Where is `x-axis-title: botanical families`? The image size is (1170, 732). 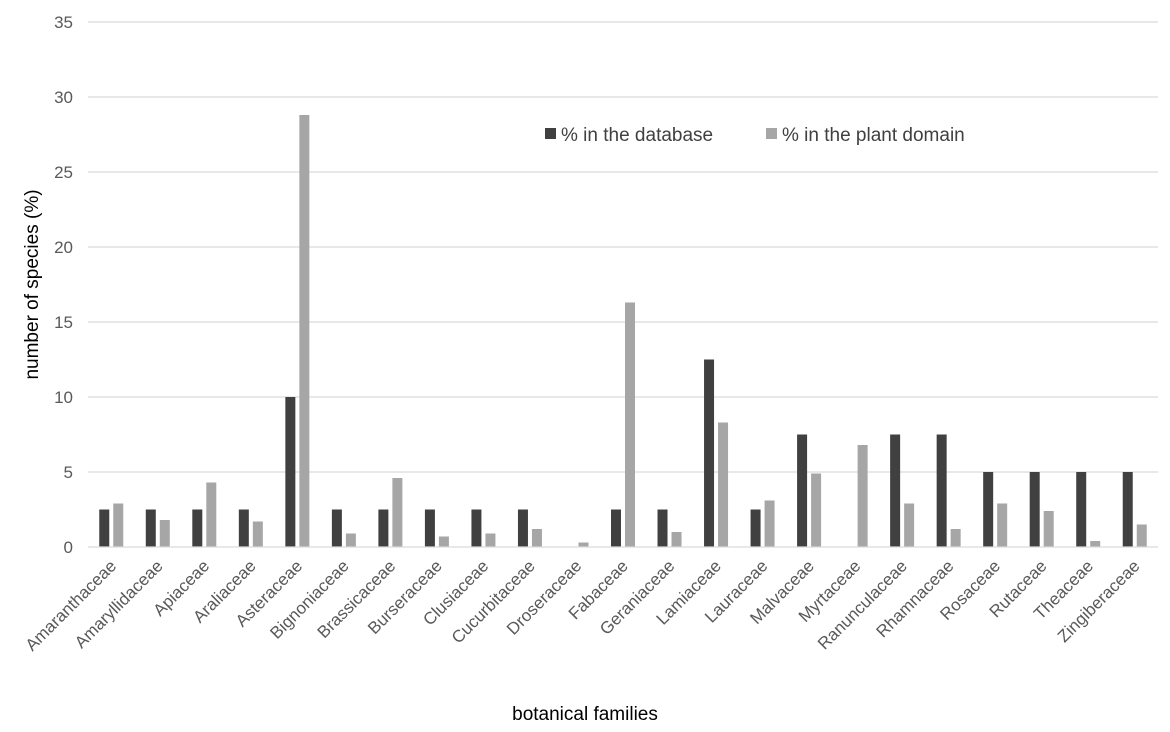 x-axis-title: botanical families is located at coordinates (585, 714).